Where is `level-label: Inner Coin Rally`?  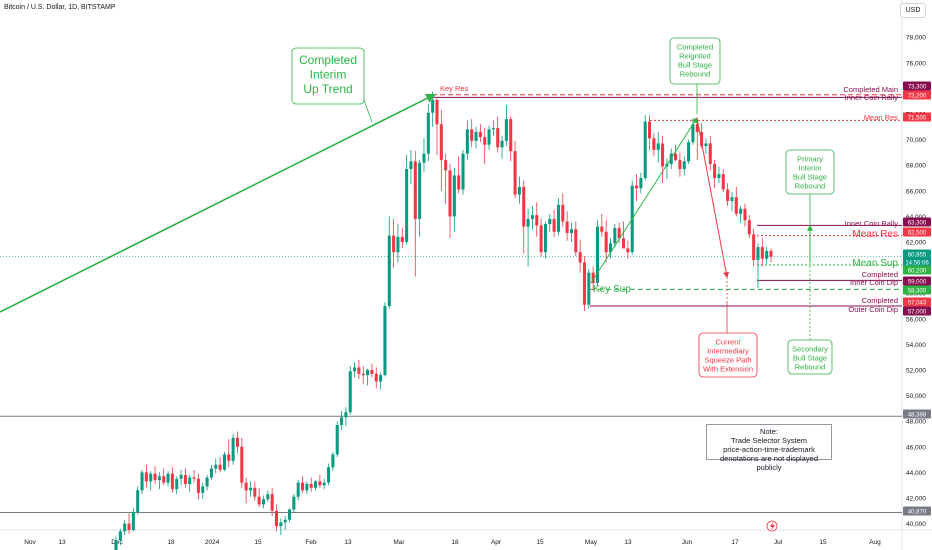 level-label: Inner Coin Rally is located at coordinates (872, 97).